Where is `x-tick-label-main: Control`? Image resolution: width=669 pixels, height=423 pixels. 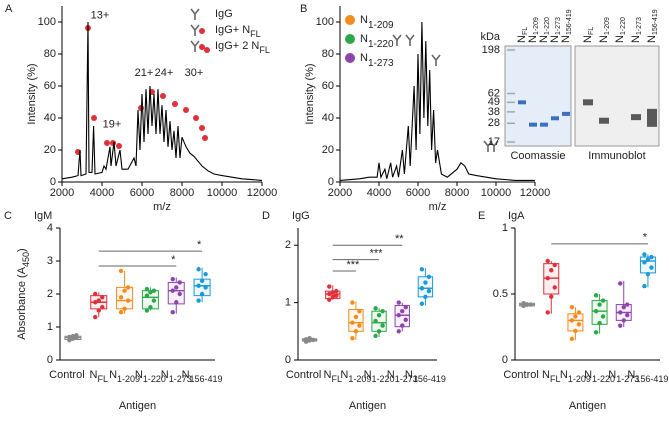 x-tick-label-main: Control is located at coordinates (303, 375).